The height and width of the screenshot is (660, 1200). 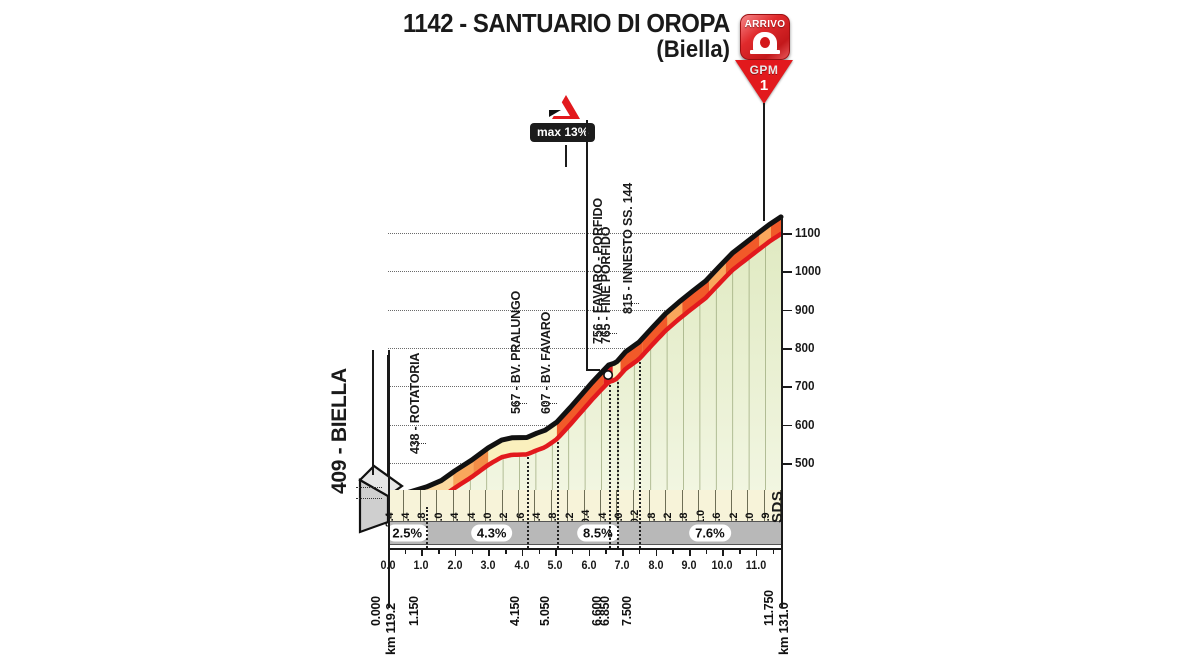 What do you see at coordinates (376, 611) in the screenshot?
I see `km-distance-label: 0.000` at bounding box center [376, 611].